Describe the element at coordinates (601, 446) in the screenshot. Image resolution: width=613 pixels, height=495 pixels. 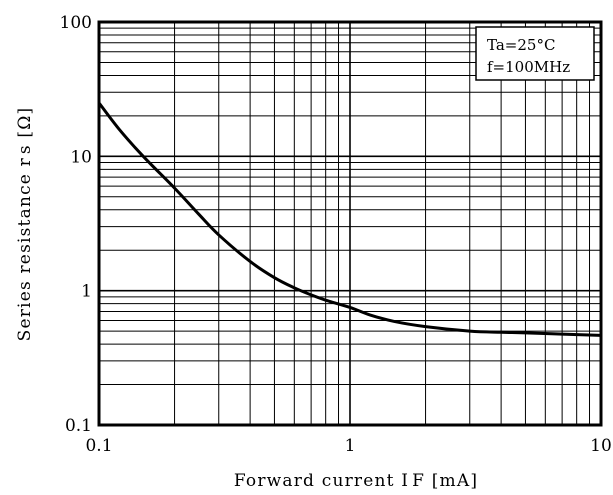
I see `x-tick-label: 10` at that location.